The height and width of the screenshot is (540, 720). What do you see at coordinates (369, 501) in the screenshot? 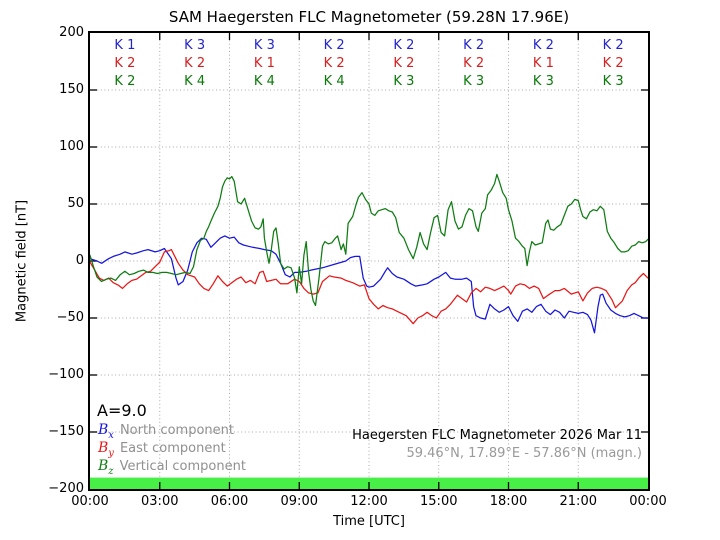
I see `x-tick-label: 12:00` at bounding box center [369, 501].